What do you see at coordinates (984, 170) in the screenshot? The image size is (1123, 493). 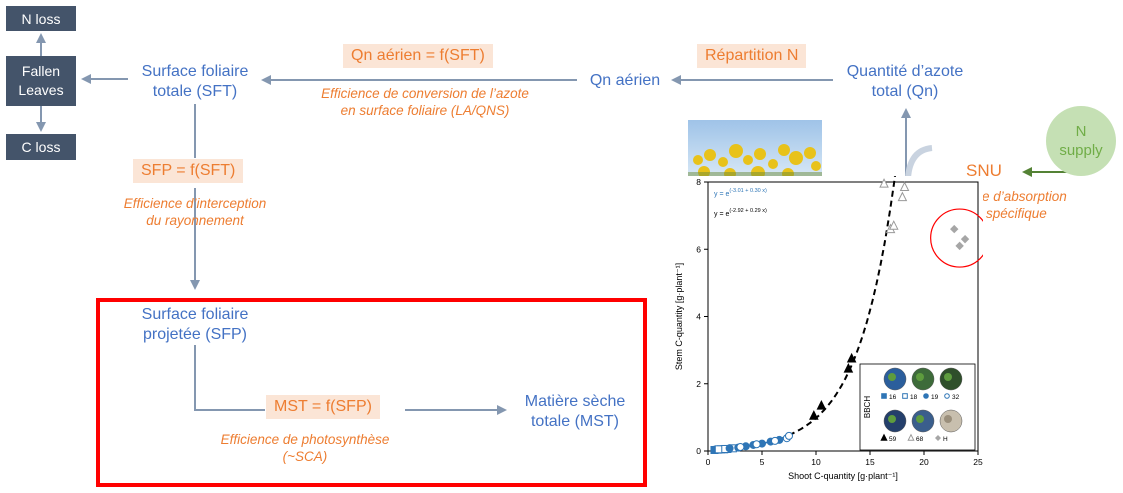 I see `snu-label: SNU` at bounding box center [984, 170].